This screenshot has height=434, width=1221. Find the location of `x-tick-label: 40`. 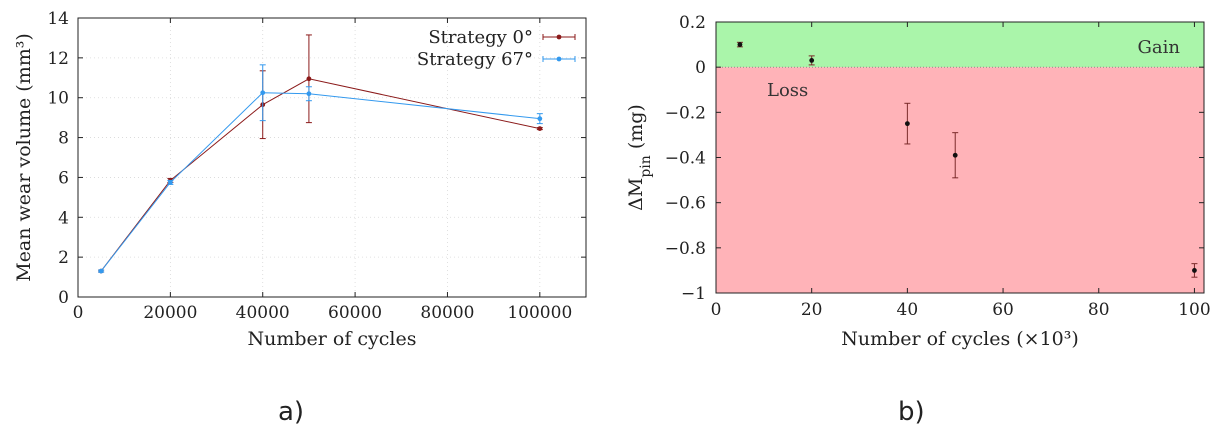

x-tick-label: 40 is located at coordinates (908, 310).